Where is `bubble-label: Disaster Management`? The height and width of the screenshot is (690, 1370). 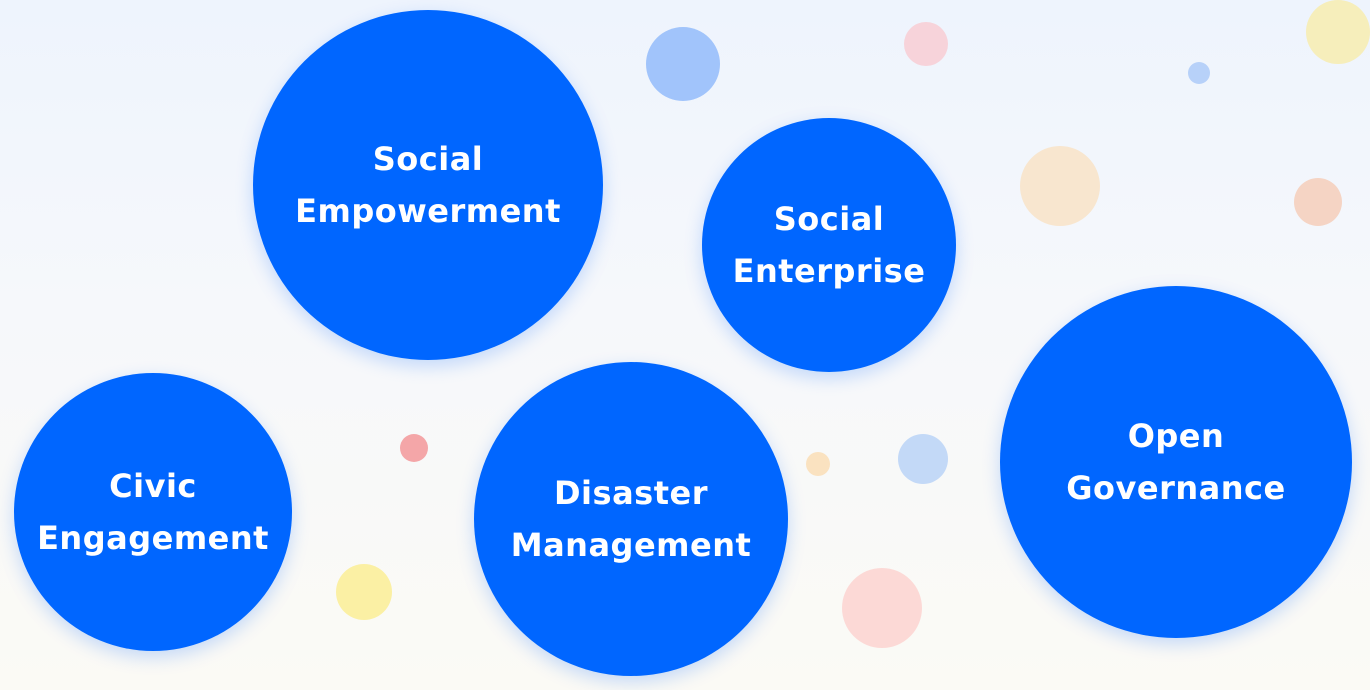 bubble-label: Disaster Management is located at coordinates (631, 519).